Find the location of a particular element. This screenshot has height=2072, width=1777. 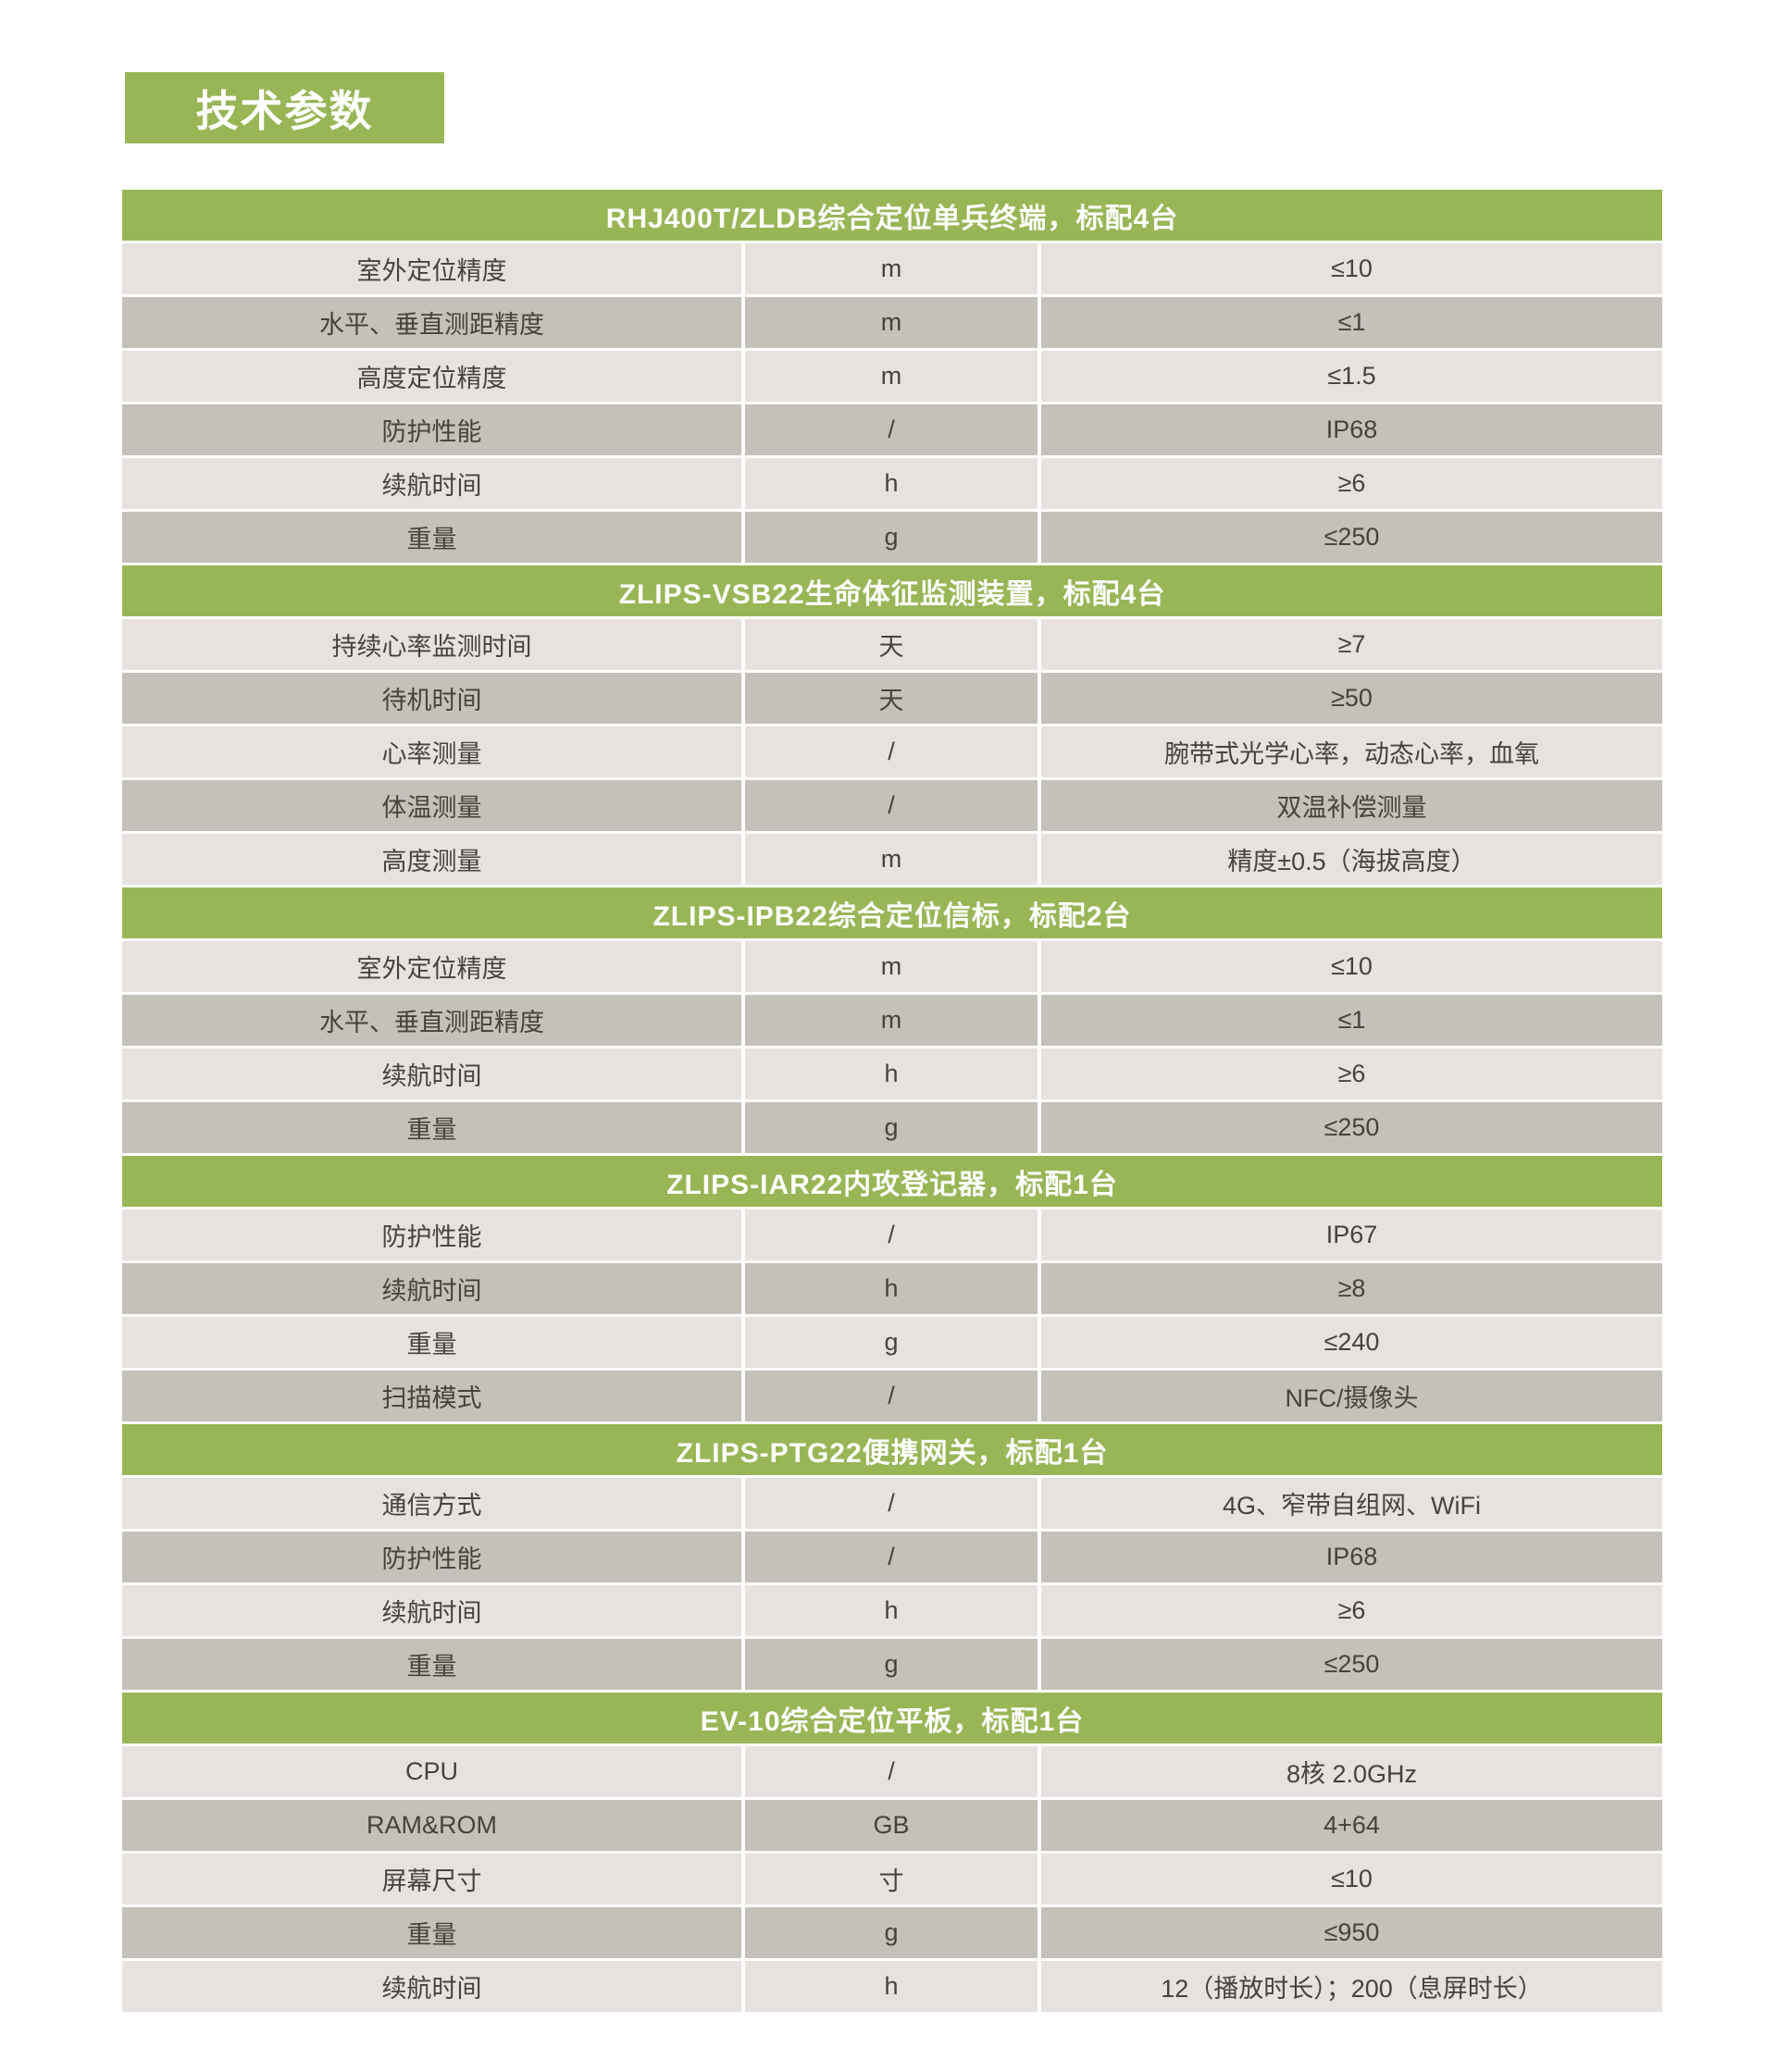

spec-row: 持续心率监测时间天 ≥7 is located at coordinates (892, 644).